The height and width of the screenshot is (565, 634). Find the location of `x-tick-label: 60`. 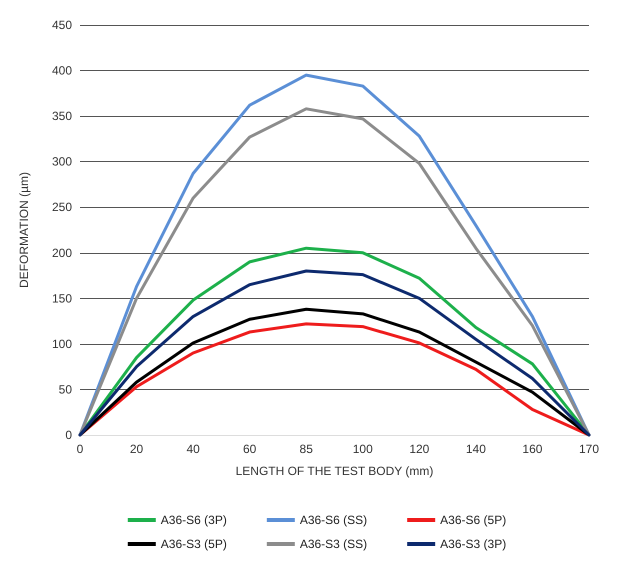

x-tick-label: 60 is located at coordinates (249, 449).